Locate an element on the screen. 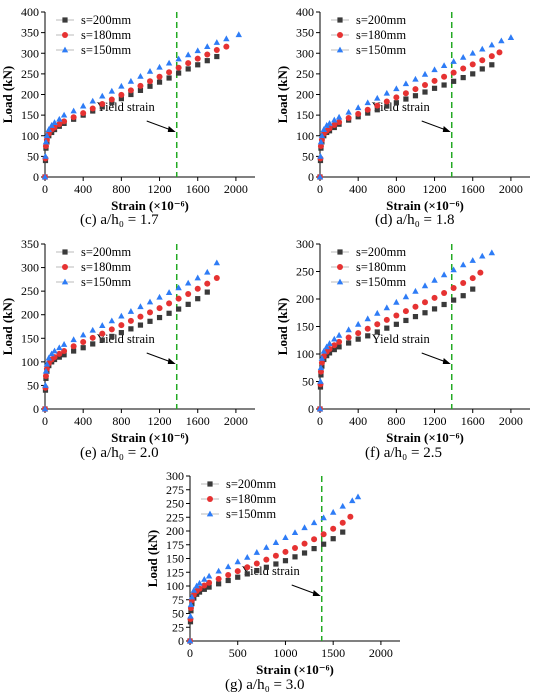  y-tick-label: 150 is located at coordinates (175, 559).